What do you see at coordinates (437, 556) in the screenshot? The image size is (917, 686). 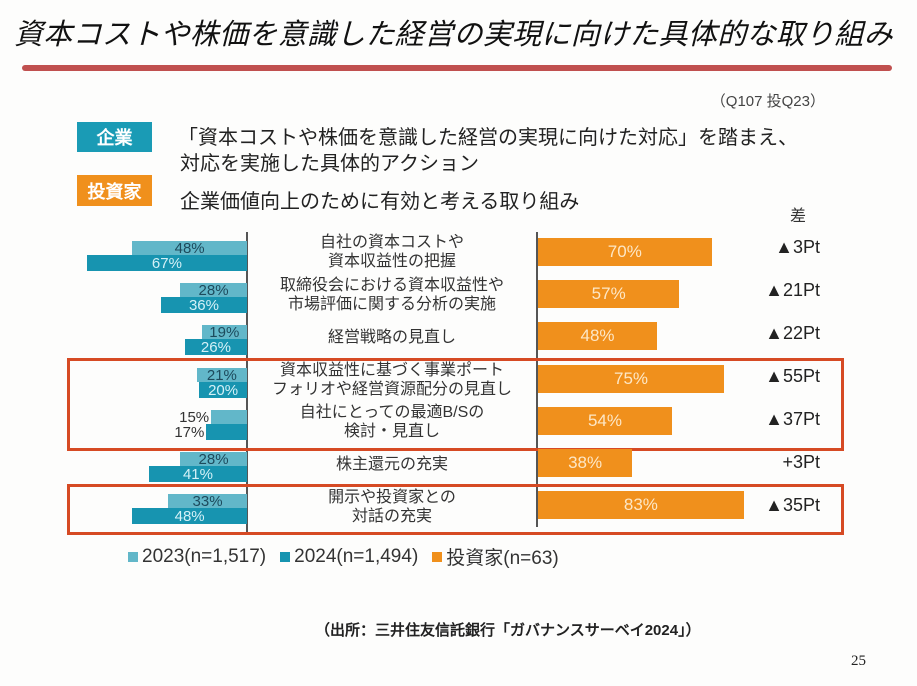 I see `legend-swatch-investor` at bounding box center [437, 556].